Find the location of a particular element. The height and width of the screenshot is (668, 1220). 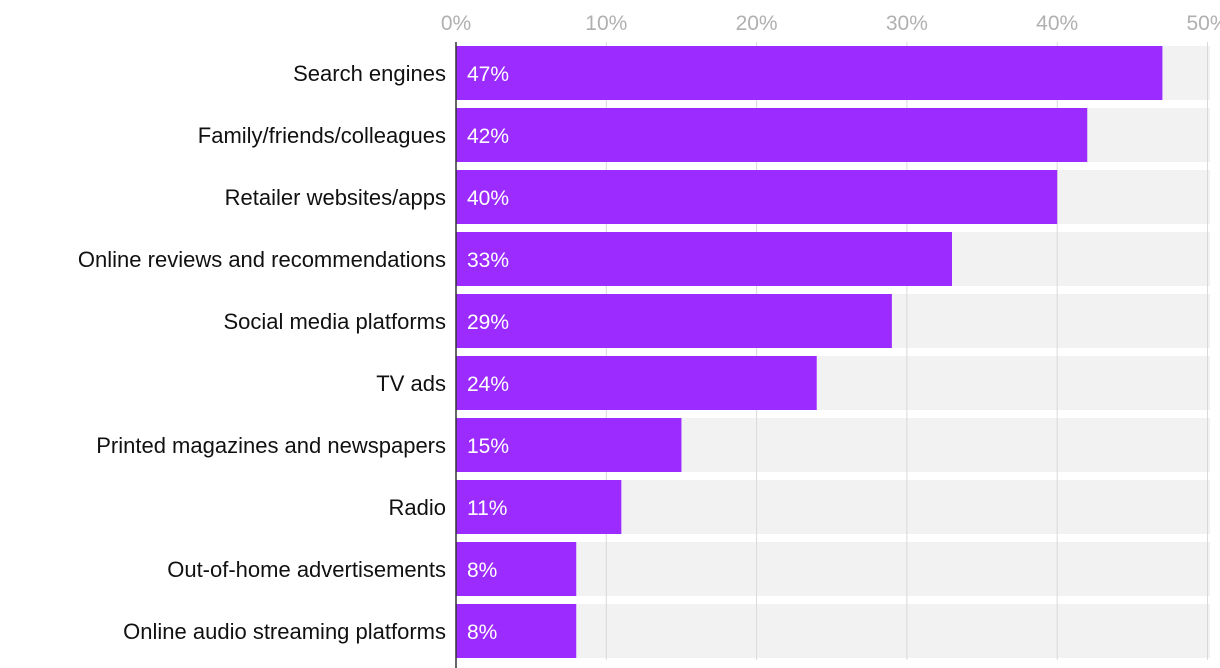

x-tick-label: 50% is located at coordinates (1203, 23).